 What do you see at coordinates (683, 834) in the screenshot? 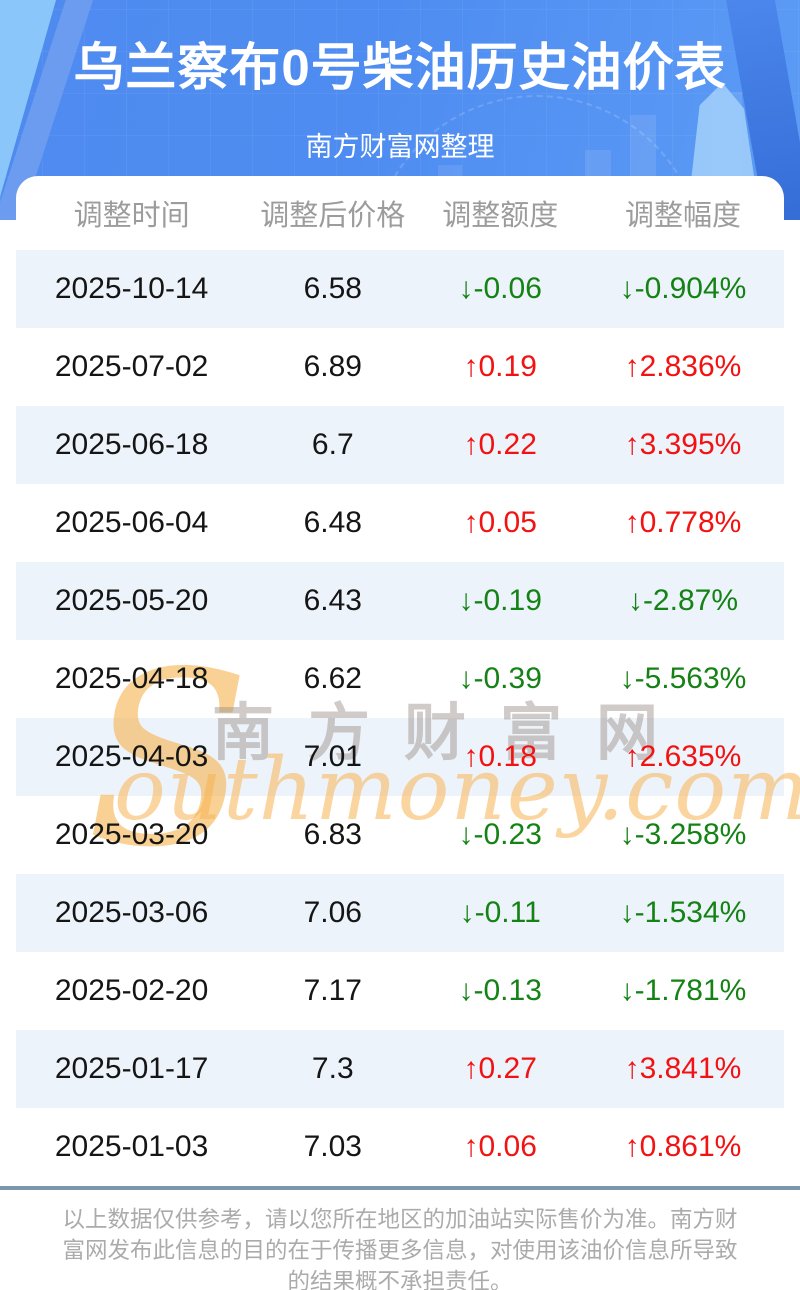
I see `cell-change-percent: ↓-3.258%` at bounding box center [683, 834].